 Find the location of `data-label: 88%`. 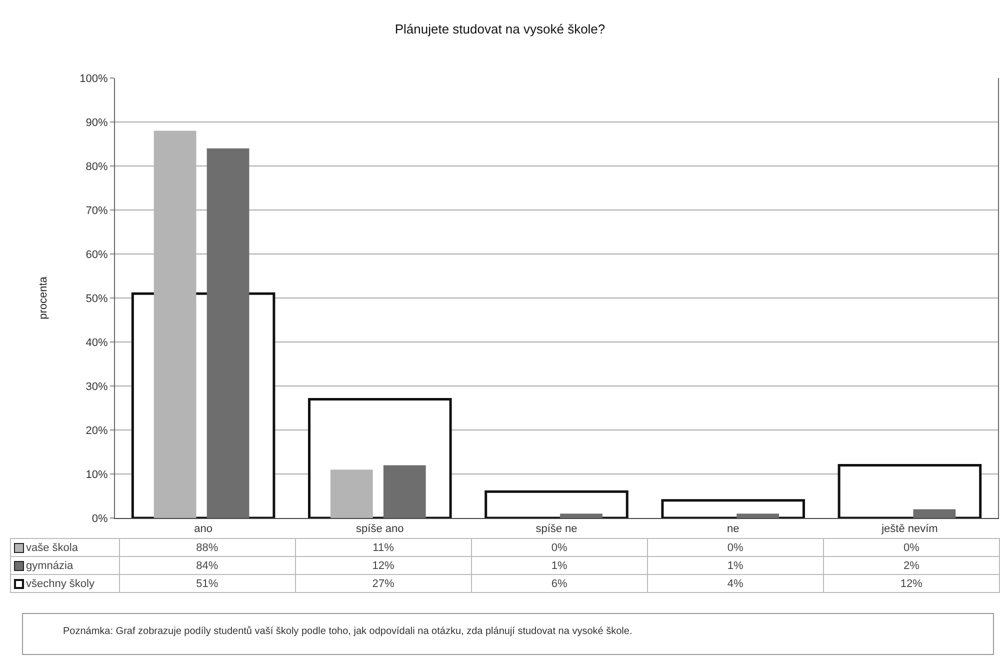

data-label: 88% is located at coordinates (207, 547).